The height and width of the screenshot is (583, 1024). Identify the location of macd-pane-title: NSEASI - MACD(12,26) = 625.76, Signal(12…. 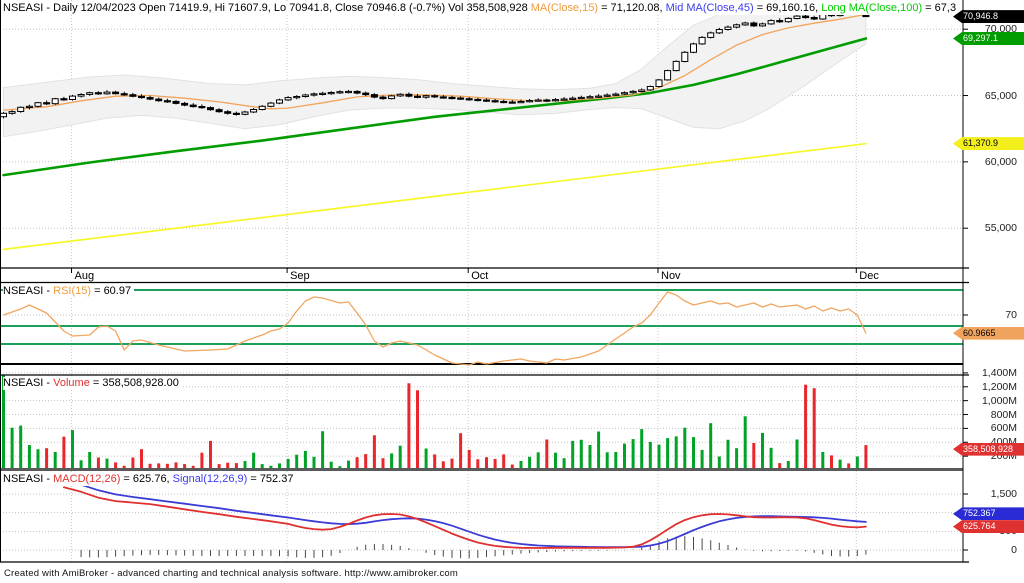
(150, 479).